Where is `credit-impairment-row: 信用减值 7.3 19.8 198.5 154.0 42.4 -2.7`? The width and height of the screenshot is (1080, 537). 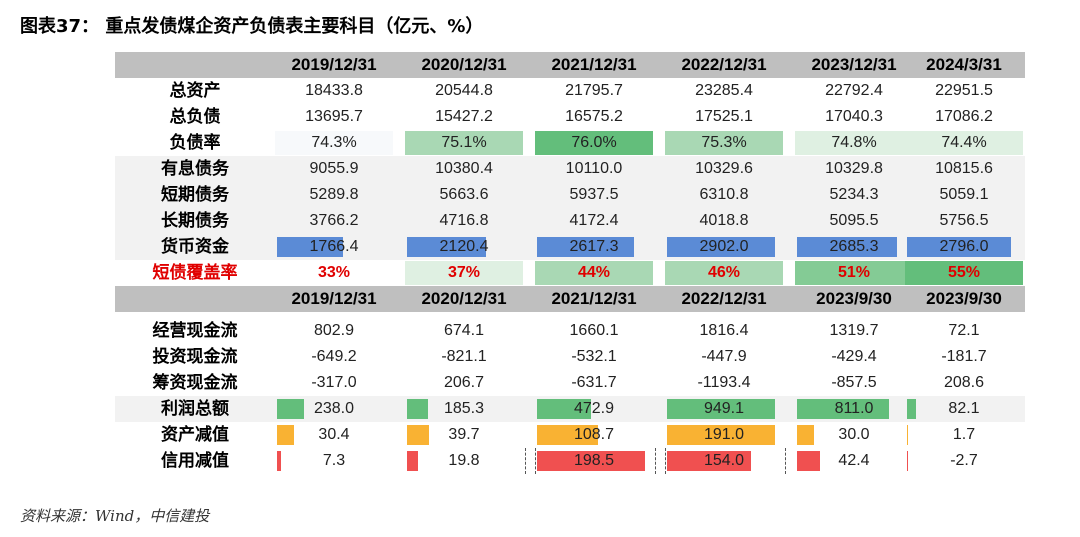 credit-impairment-row: 信用减值 7.3 19.8 198.5 154.0 42.4 -2.7 is located at coordinates (570, 461).